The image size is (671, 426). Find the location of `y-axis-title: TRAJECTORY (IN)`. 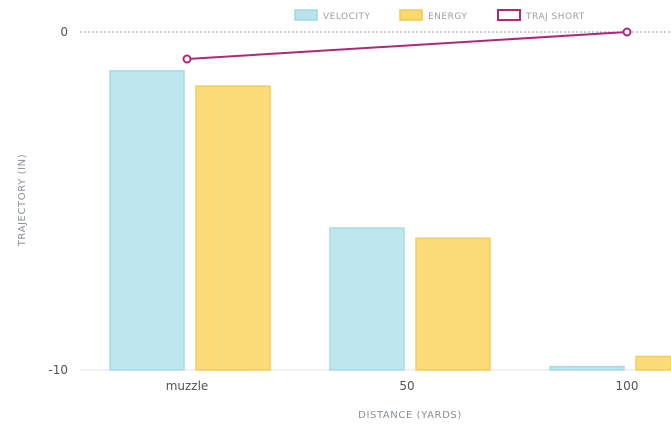

y-axis-title: TRAJECTORY (IN) is located at coordinates (22, 201).